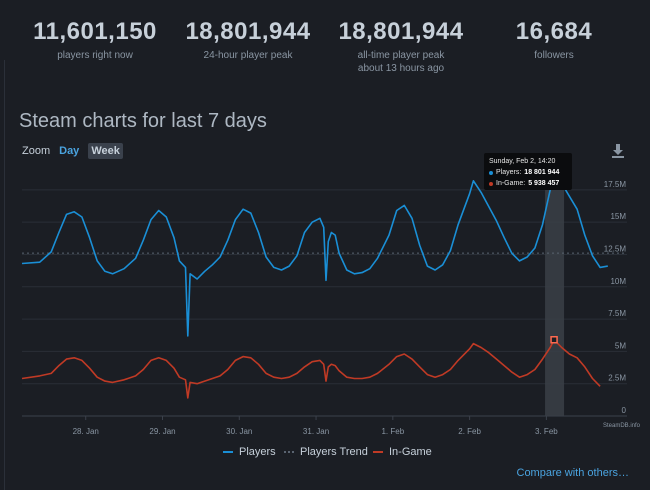 Image resolution: width=650 pixels, height=490 pixels. Describe the element at coordinates (86, 431) in the screenshot. I see `x-tick-label: 28. Jan` at that location.